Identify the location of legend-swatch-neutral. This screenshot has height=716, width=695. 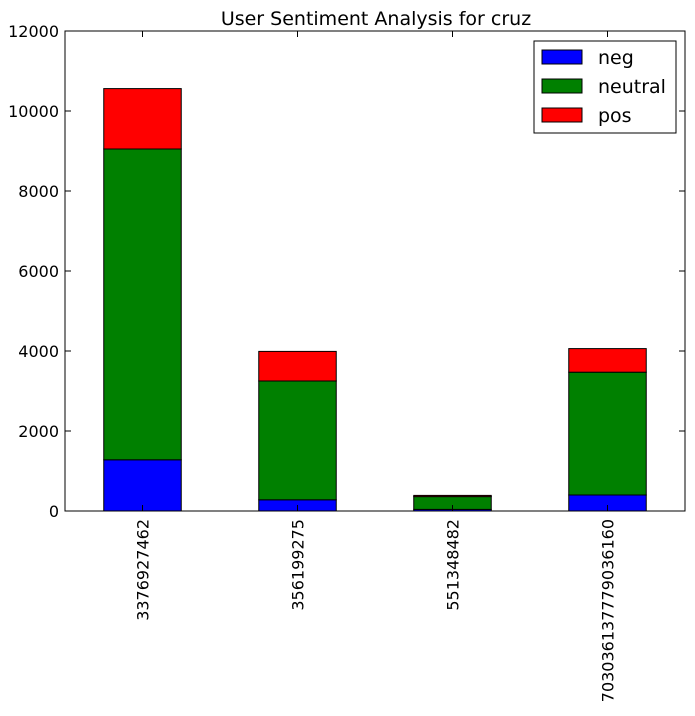
(562, 86).